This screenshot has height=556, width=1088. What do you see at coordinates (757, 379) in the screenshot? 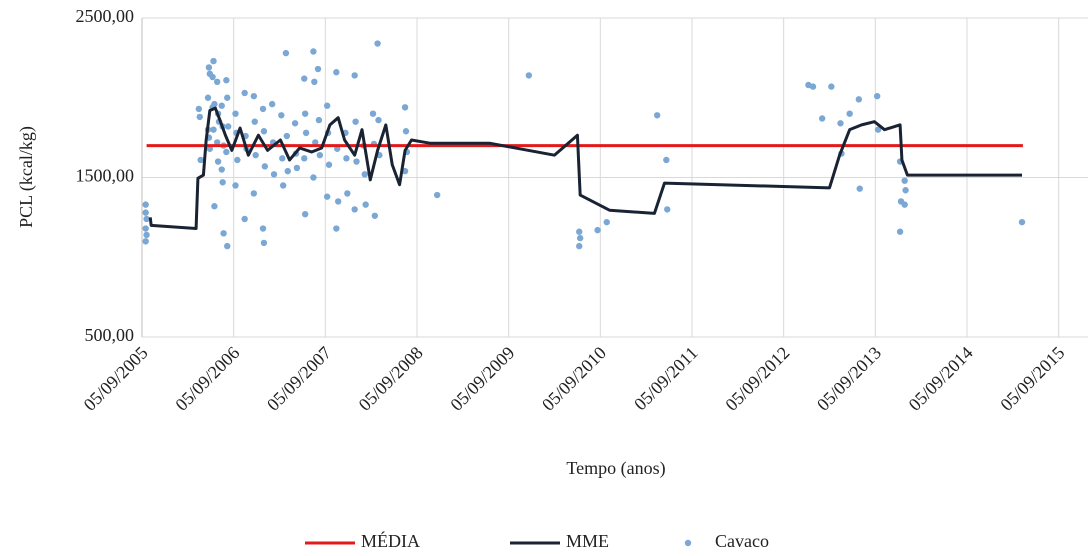
I see `x-tick-label: 05/09/2012` at bounding box center [757, 379].